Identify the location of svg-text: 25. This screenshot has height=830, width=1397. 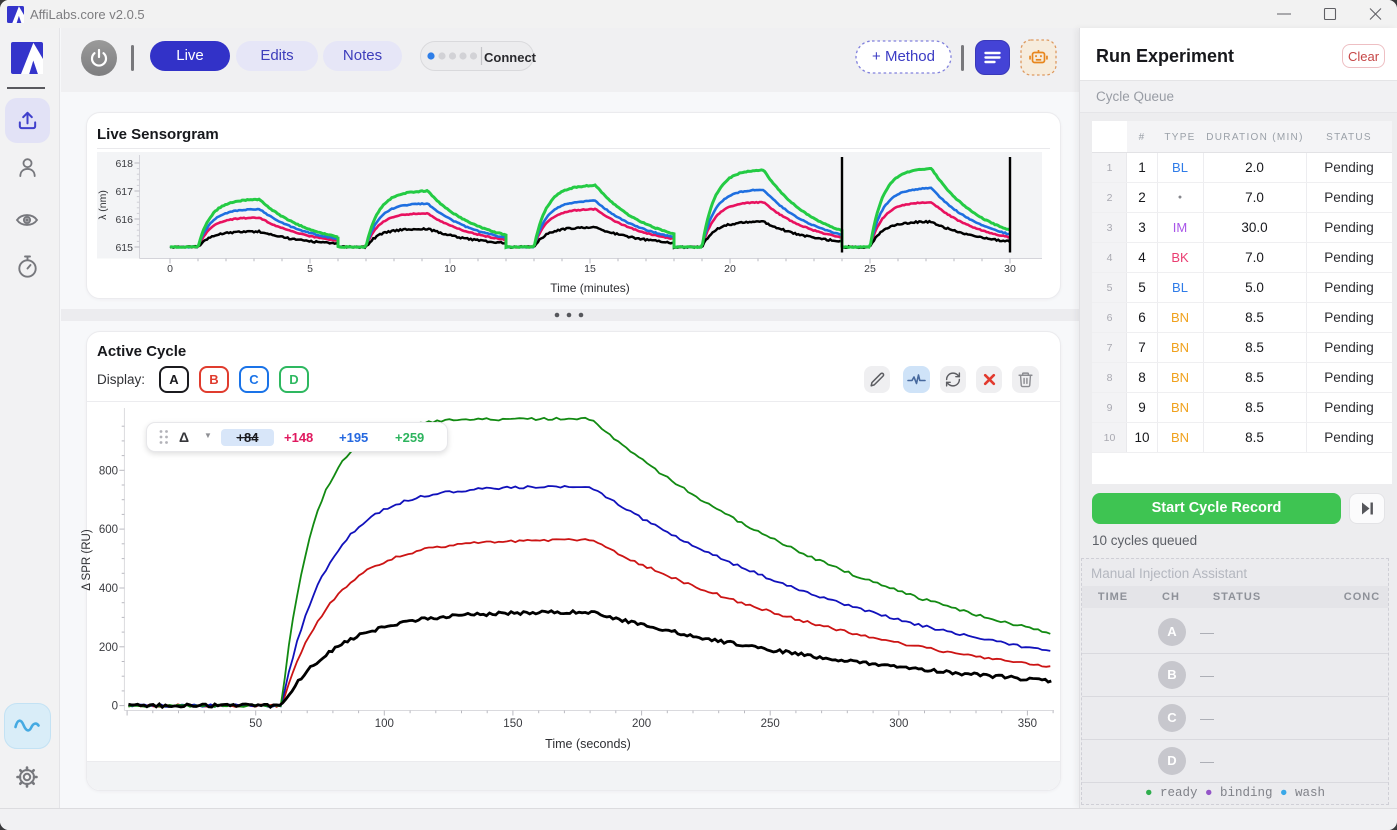
(870, 269).